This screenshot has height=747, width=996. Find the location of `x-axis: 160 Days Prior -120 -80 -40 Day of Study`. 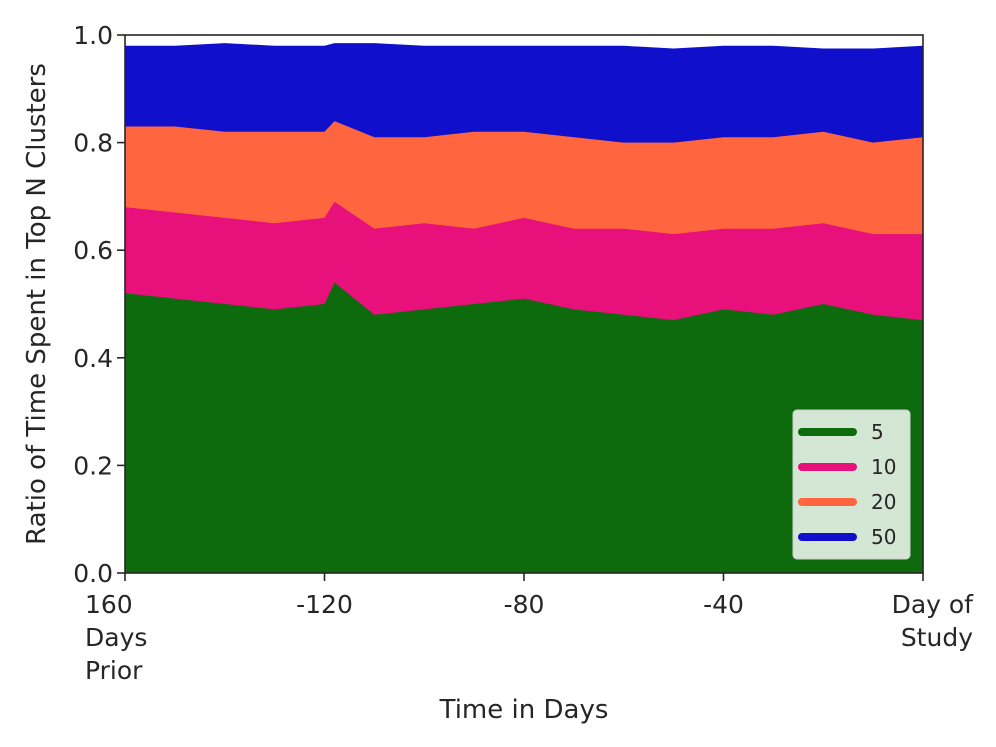

x-axis: 160 Days Prior -120 -80 -40 Day of Study is located at coordinates (529, 629).